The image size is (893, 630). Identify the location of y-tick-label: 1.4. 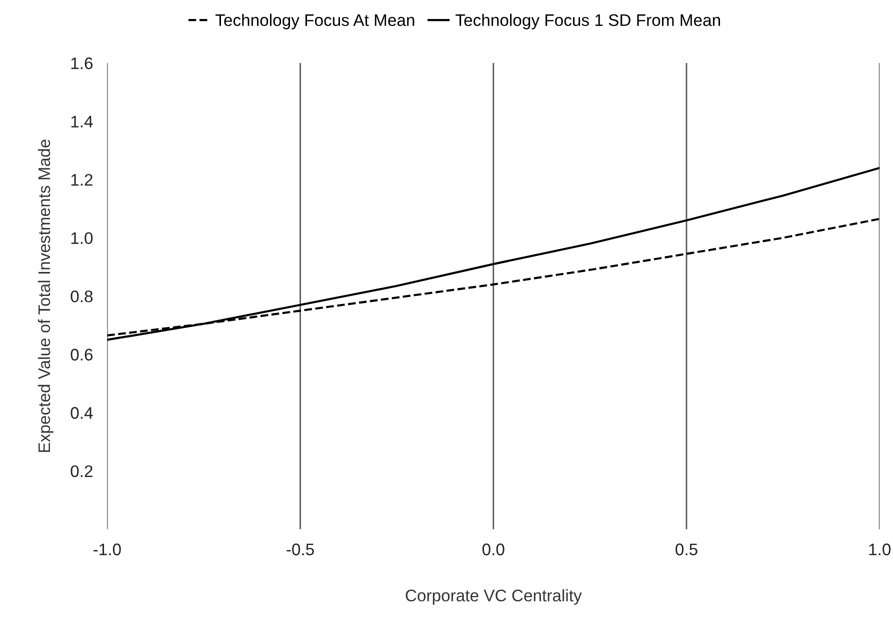
(82, 122).